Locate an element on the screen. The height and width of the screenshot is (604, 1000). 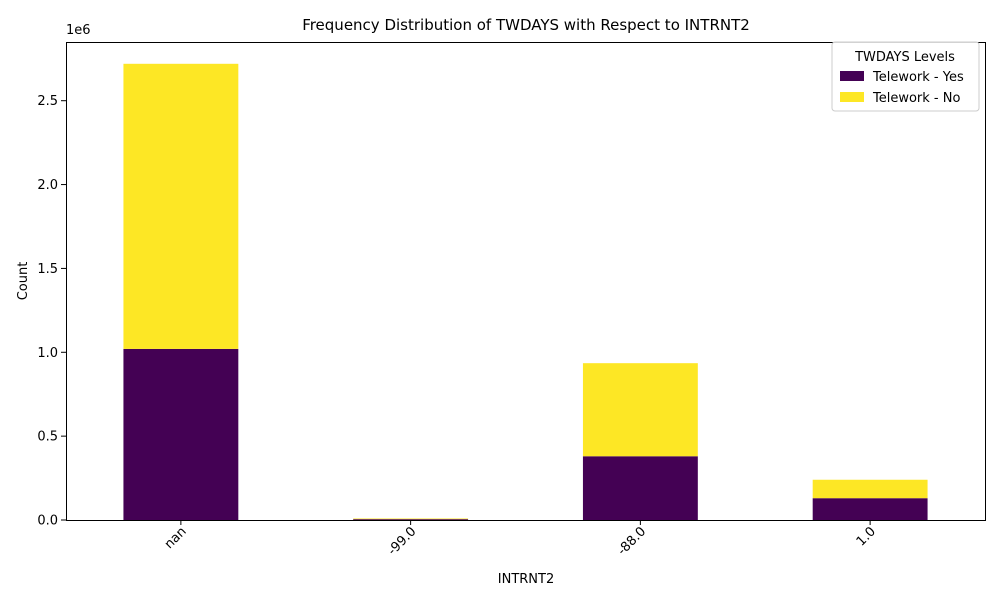
y-tick-label: 2.0 is located at coordinates (47, 185).